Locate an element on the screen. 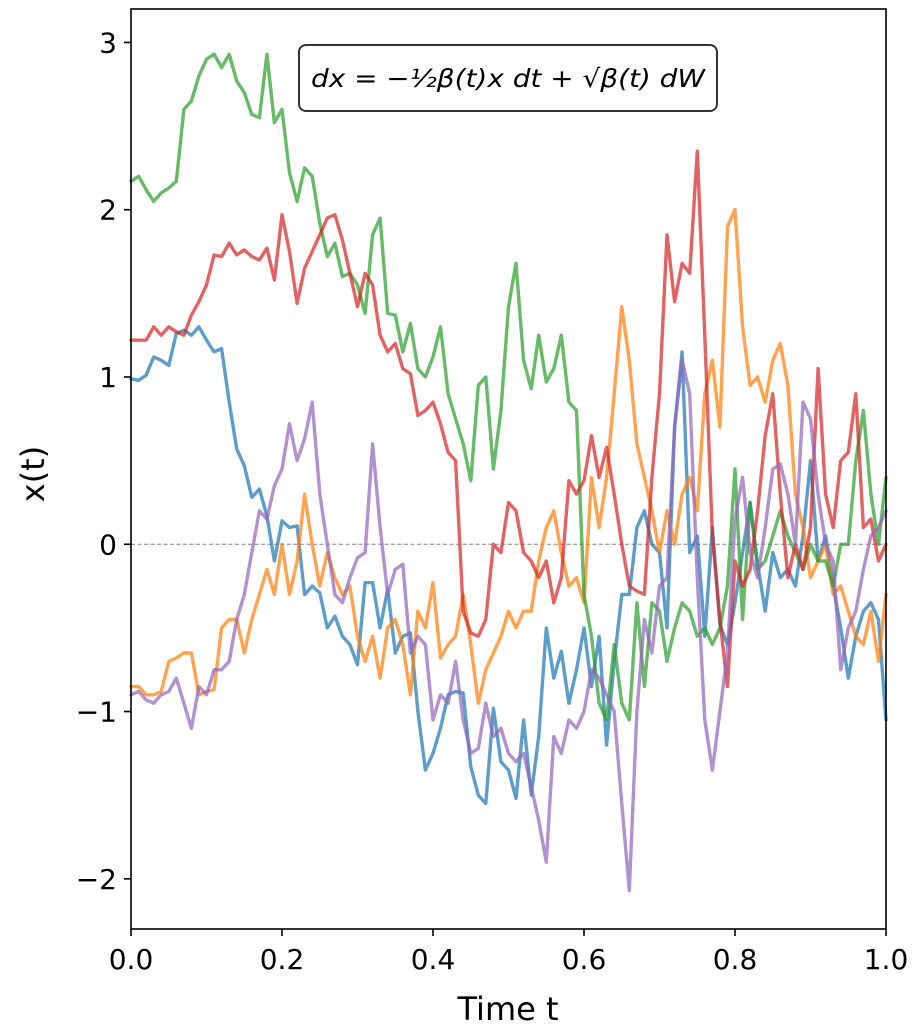  equation-annotation: dx = −½β(t)x dt + √β(t) dW is located at coordinates (508, 78).